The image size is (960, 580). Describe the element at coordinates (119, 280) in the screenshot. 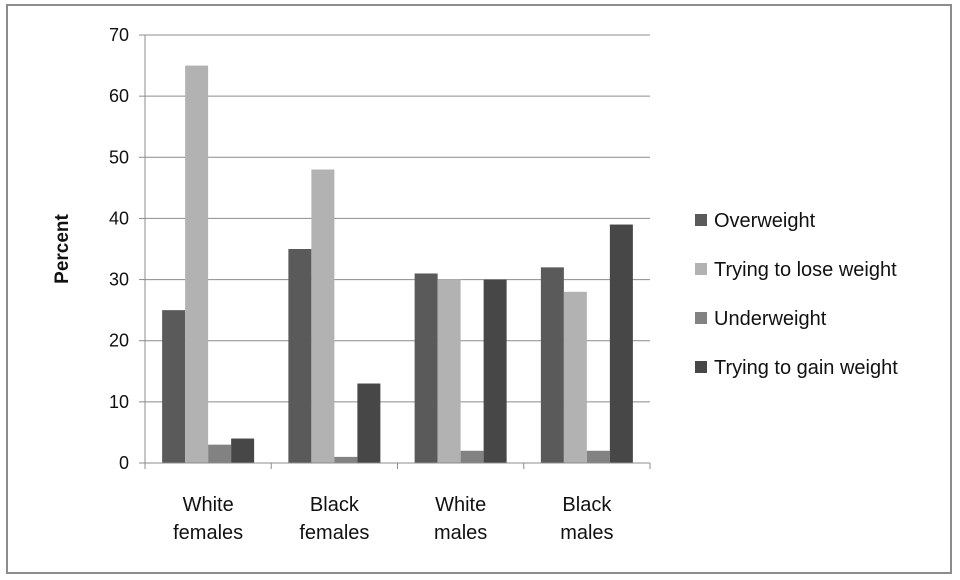

I see `y-tick-label: 30` at that location.